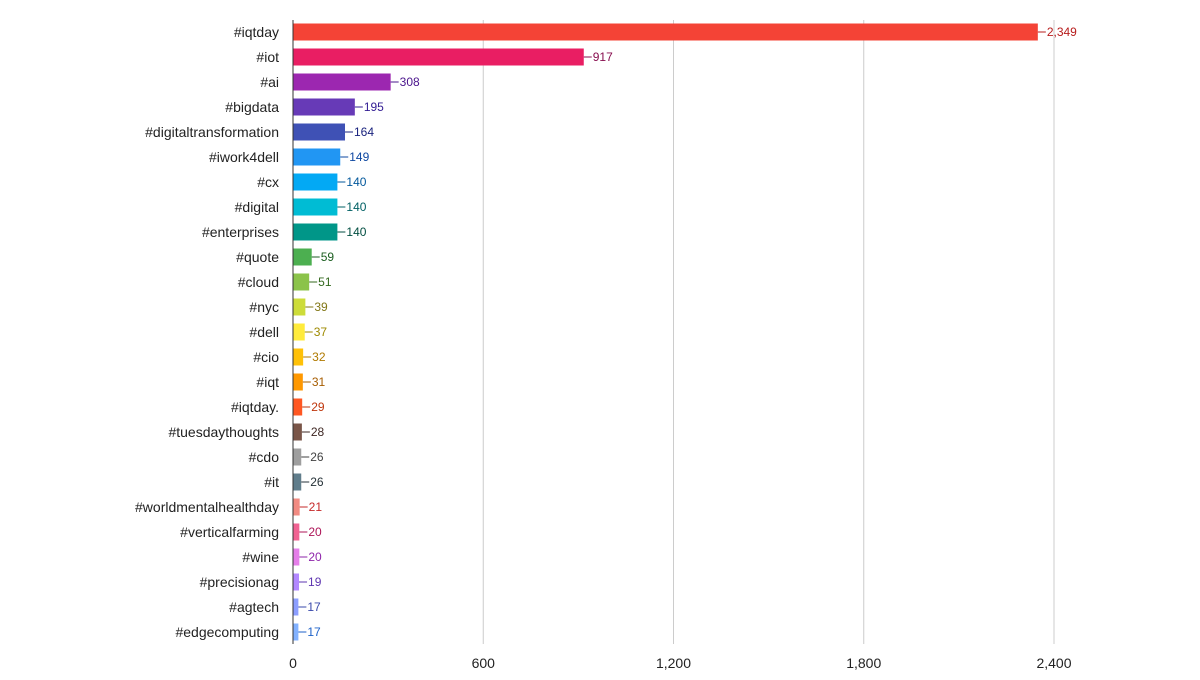  What do you see at coordinates (264, 307) in the screenshot?
I see `category-label-11: #nyc` at bounding box center [264, 307].